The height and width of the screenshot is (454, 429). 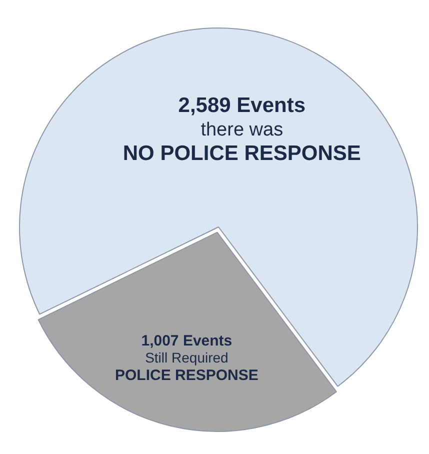 What do you see at coordinates (241, 154) in the screenshot?
I see `slice-label: NO POLICE RESPONSE` at bounding box center [241, 154].